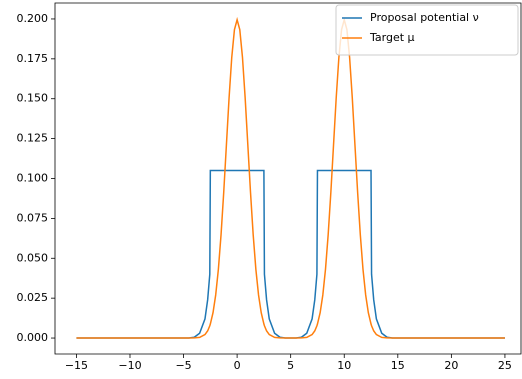 The image size is (522, 379). I want to click on x-tick-label: −15, so click(76, 365).